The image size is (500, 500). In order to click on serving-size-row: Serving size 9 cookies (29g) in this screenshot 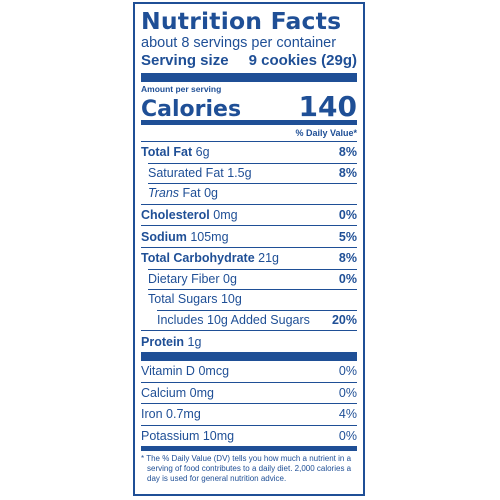, I will do `click(249, 61)`.